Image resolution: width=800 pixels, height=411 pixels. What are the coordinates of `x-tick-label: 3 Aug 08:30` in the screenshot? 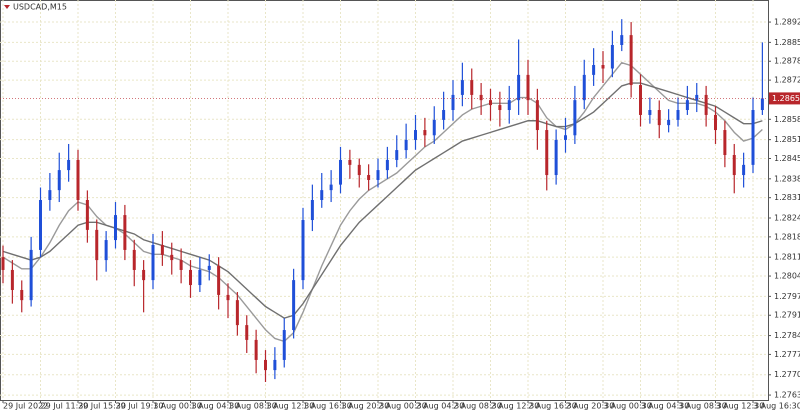 It's located at (702, 406).